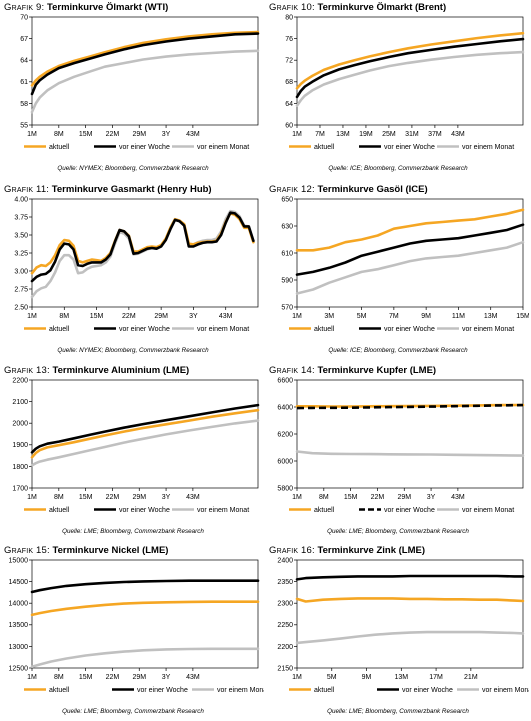 Image resolution: width=531 pixels, height=721 pixels. What do you see at coordinates (287, 199) in the screenshot?
I see `y-tick-label: 650` at bounding box center [287, 199].